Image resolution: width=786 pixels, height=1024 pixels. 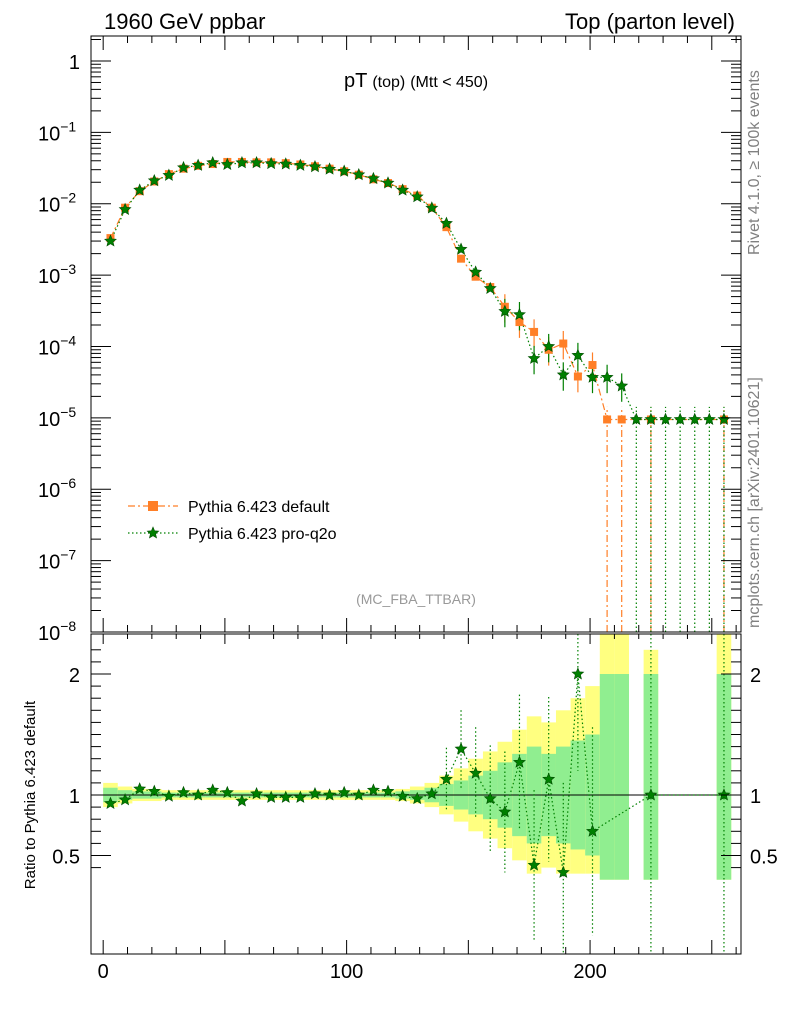 What do you see at coordinates (764, 858) in the screenshot?
I see `ratio-y-tick-label-right: 0.5` at bounding box center [764, 858].